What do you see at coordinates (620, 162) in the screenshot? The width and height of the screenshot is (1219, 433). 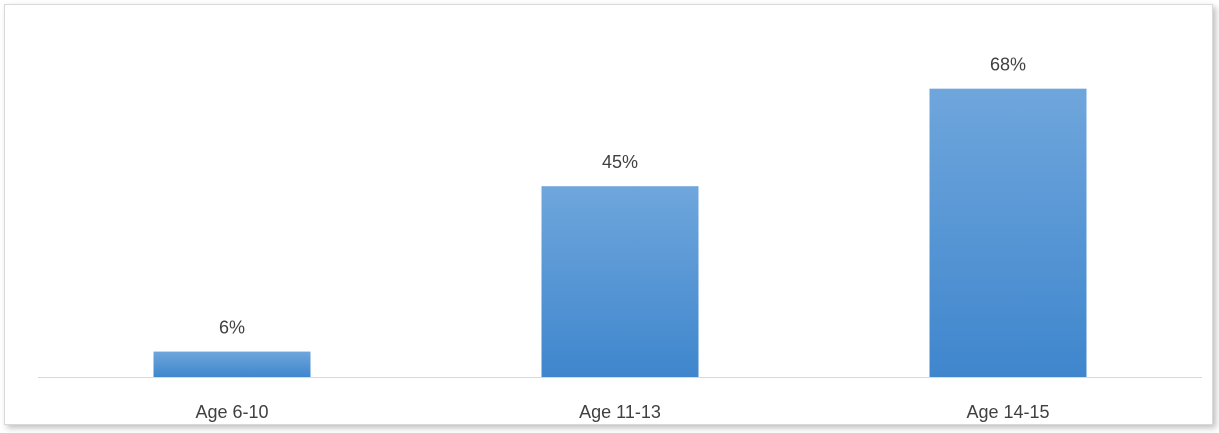 I see `data-label-1: 45%` at bounding box center [620, 162].